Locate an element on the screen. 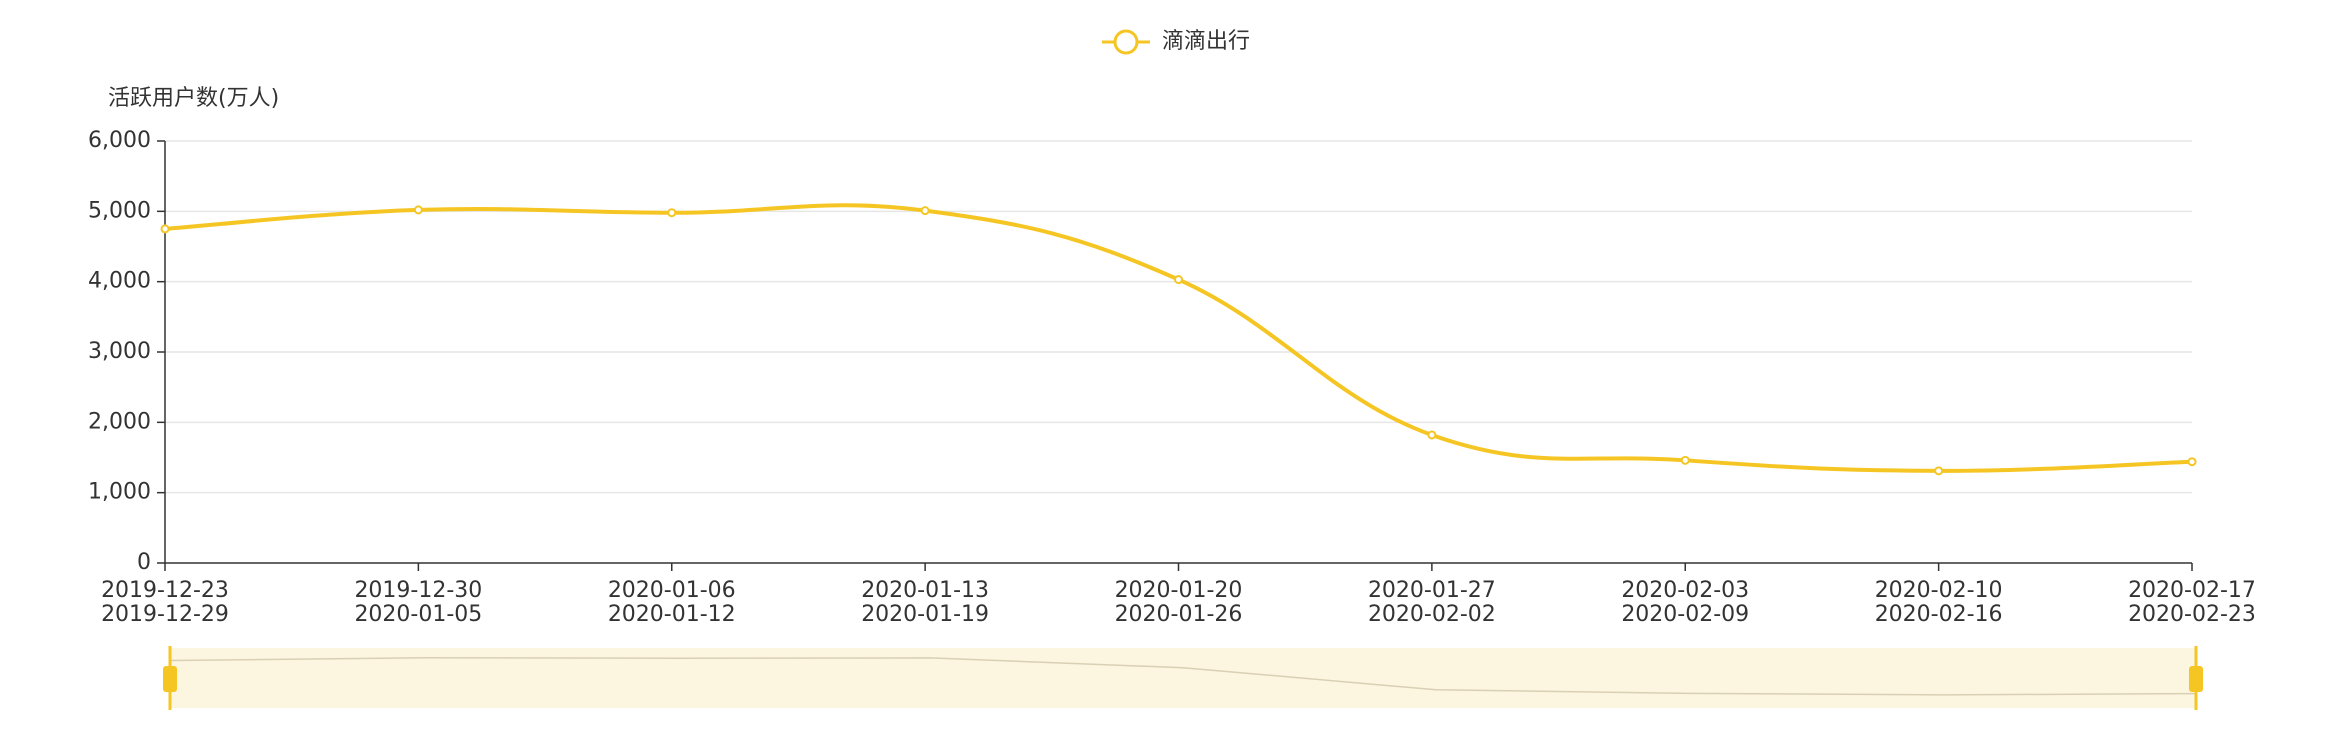 This screenshot has height=732, width=2344. x-tick-label: 2020-01-19 is located at coordinates (925, 614).